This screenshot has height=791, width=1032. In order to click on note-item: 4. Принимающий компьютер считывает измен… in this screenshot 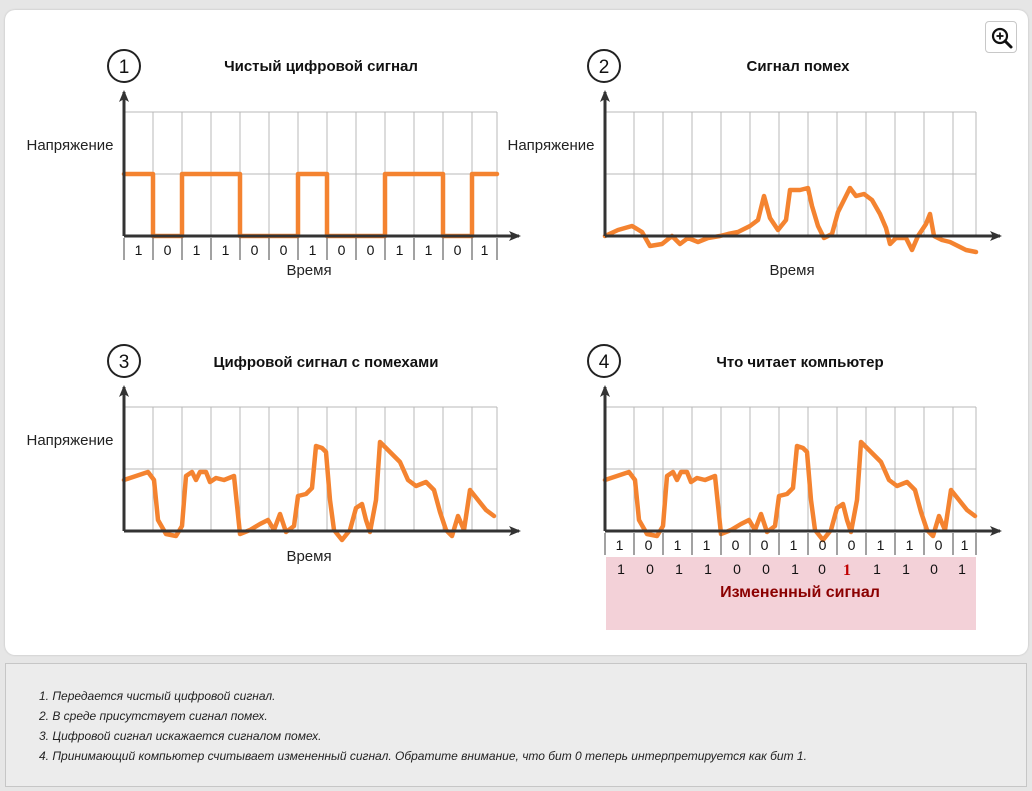, I will do `click(423, 756)`.